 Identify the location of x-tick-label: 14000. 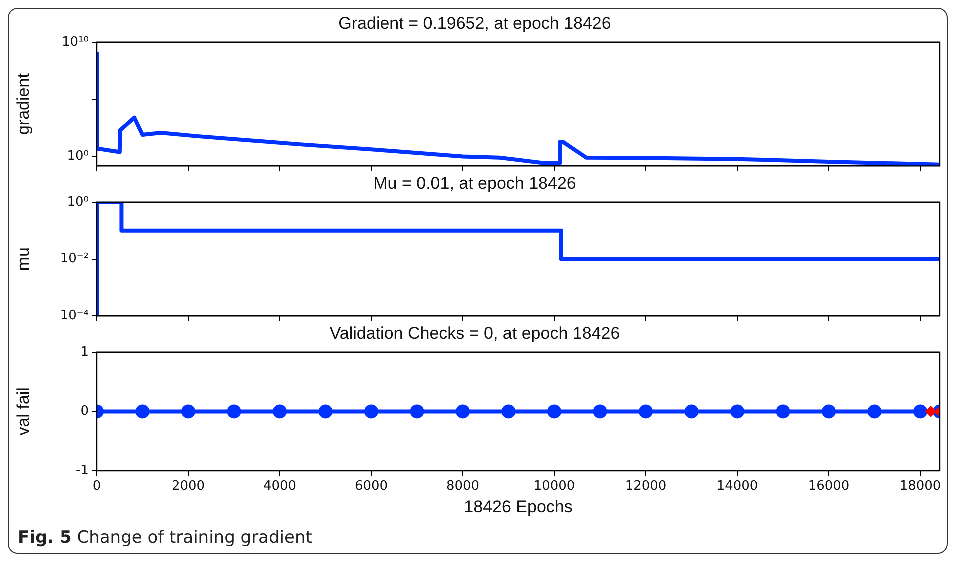
(737, 486).